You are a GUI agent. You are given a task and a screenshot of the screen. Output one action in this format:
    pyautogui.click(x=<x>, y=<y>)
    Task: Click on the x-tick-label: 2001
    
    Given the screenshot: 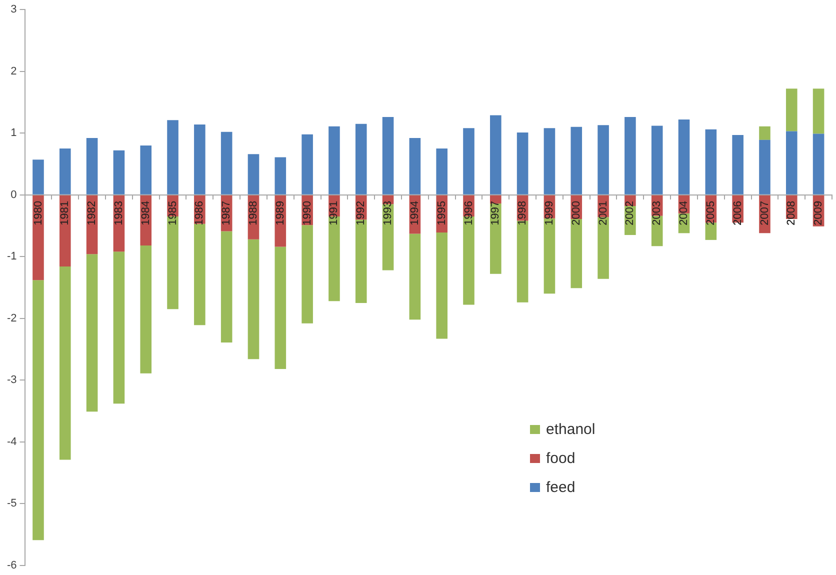 What is the action you would take?
    pyautogui.click(x=603, y=213)
    